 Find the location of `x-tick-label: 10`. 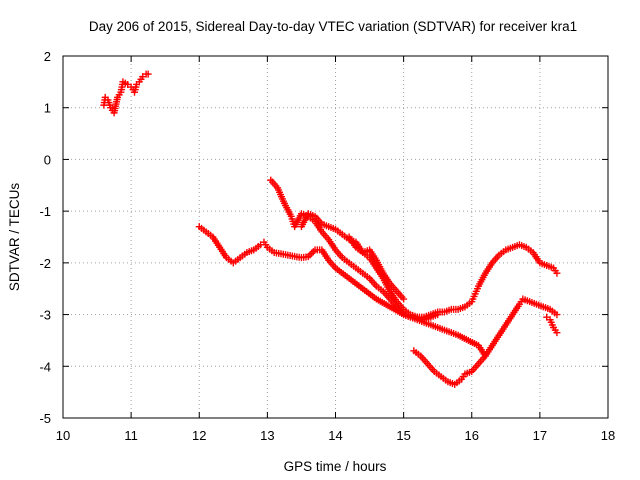

x-tick-label: 10 is located at coordinates (63, 435).